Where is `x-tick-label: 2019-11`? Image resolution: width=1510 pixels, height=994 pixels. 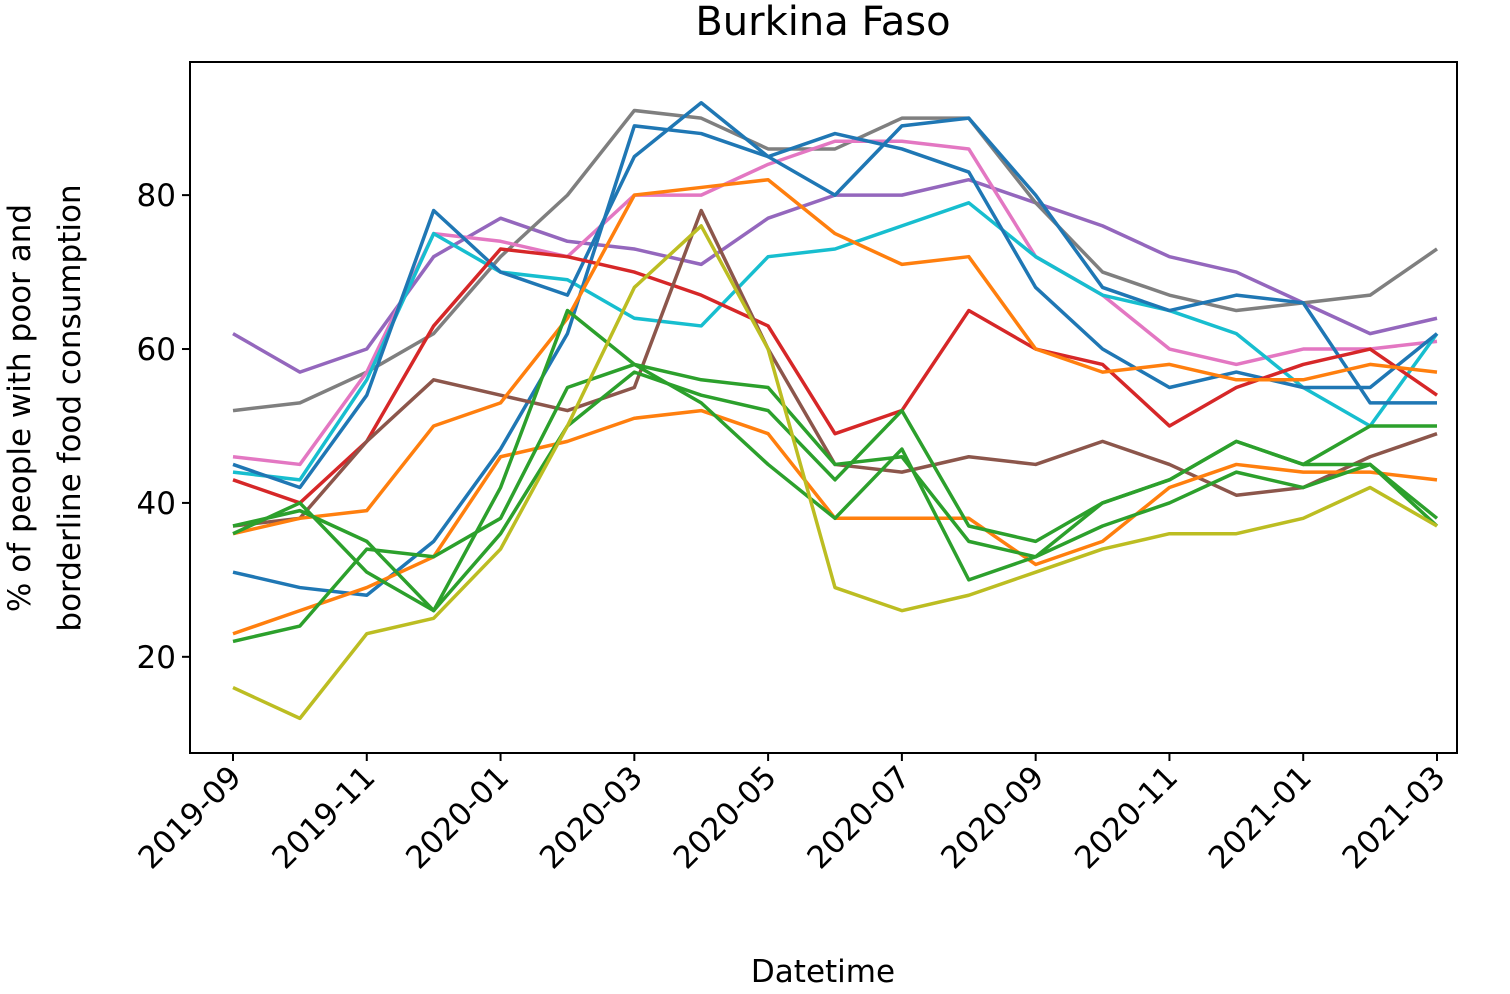
x-tick-label: 2019-11 is located at coordinates (323, 817).